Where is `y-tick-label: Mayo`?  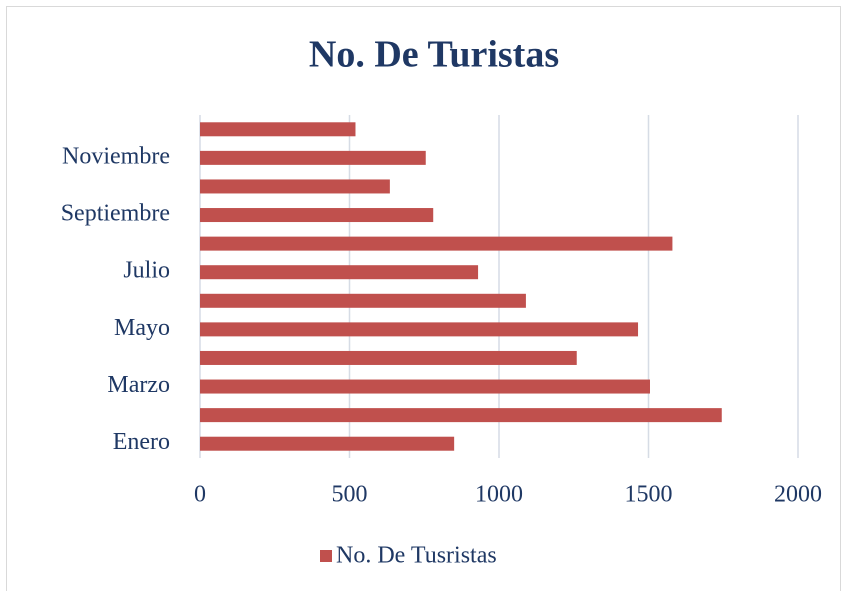
y-tick-label: Mayo is located at coordinates (142, 328).